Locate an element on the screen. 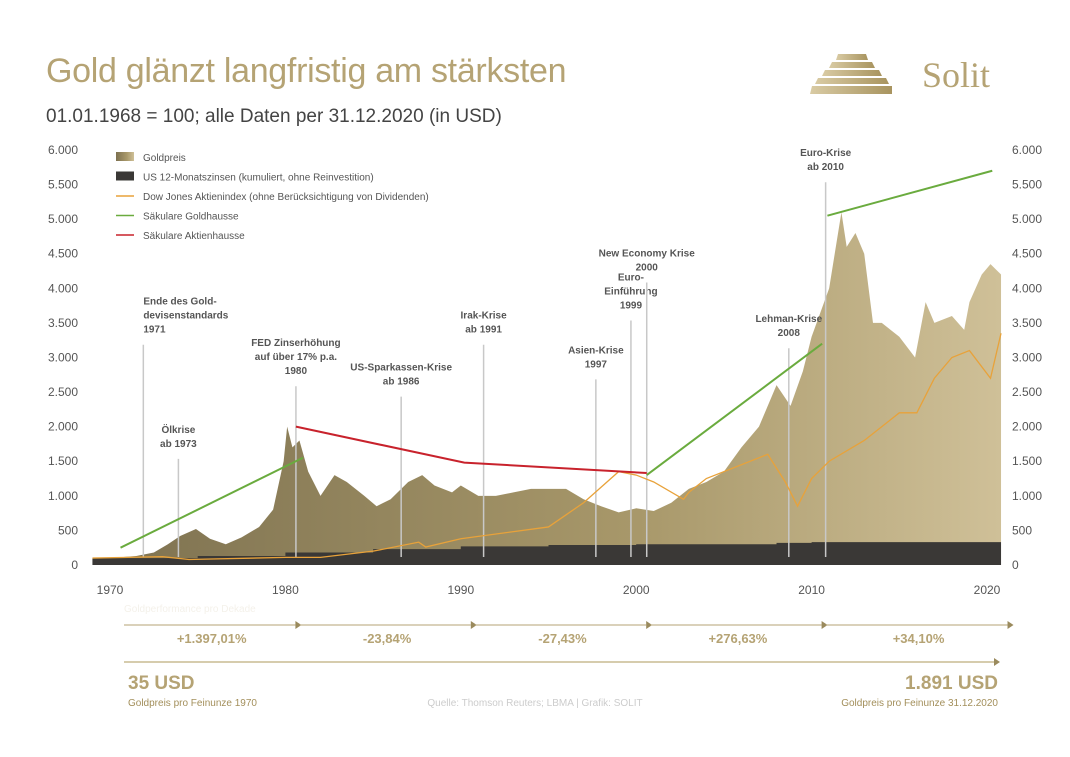 This screenshot has width=1070, height=757. legend-label: Säkulare Goldhausse is located at coordinates (191, 217).